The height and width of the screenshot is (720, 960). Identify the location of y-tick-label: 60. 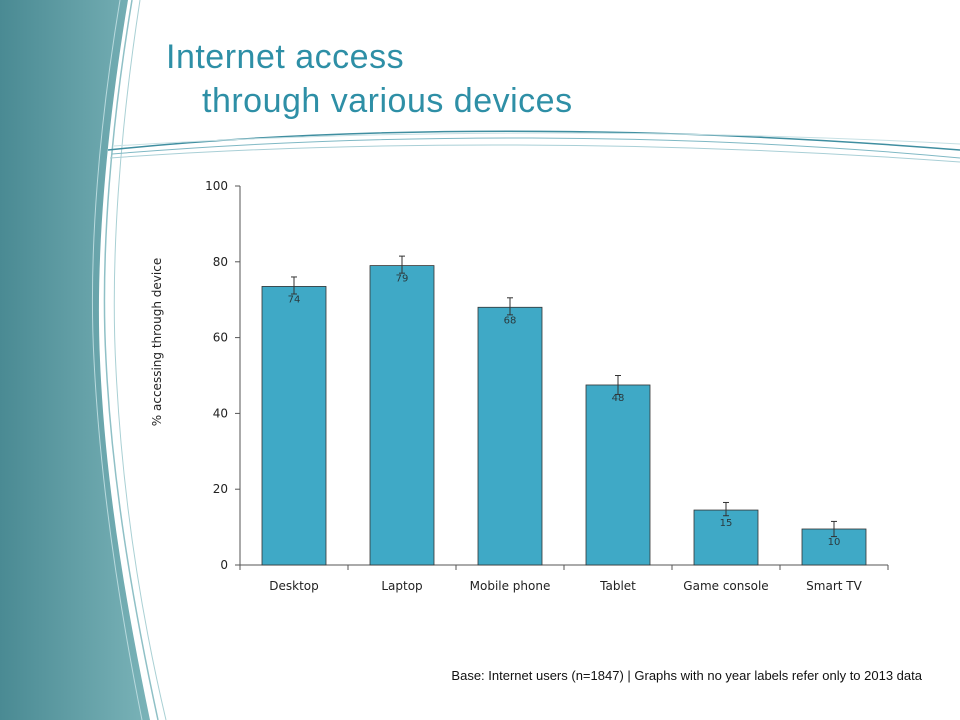
(220, 338).